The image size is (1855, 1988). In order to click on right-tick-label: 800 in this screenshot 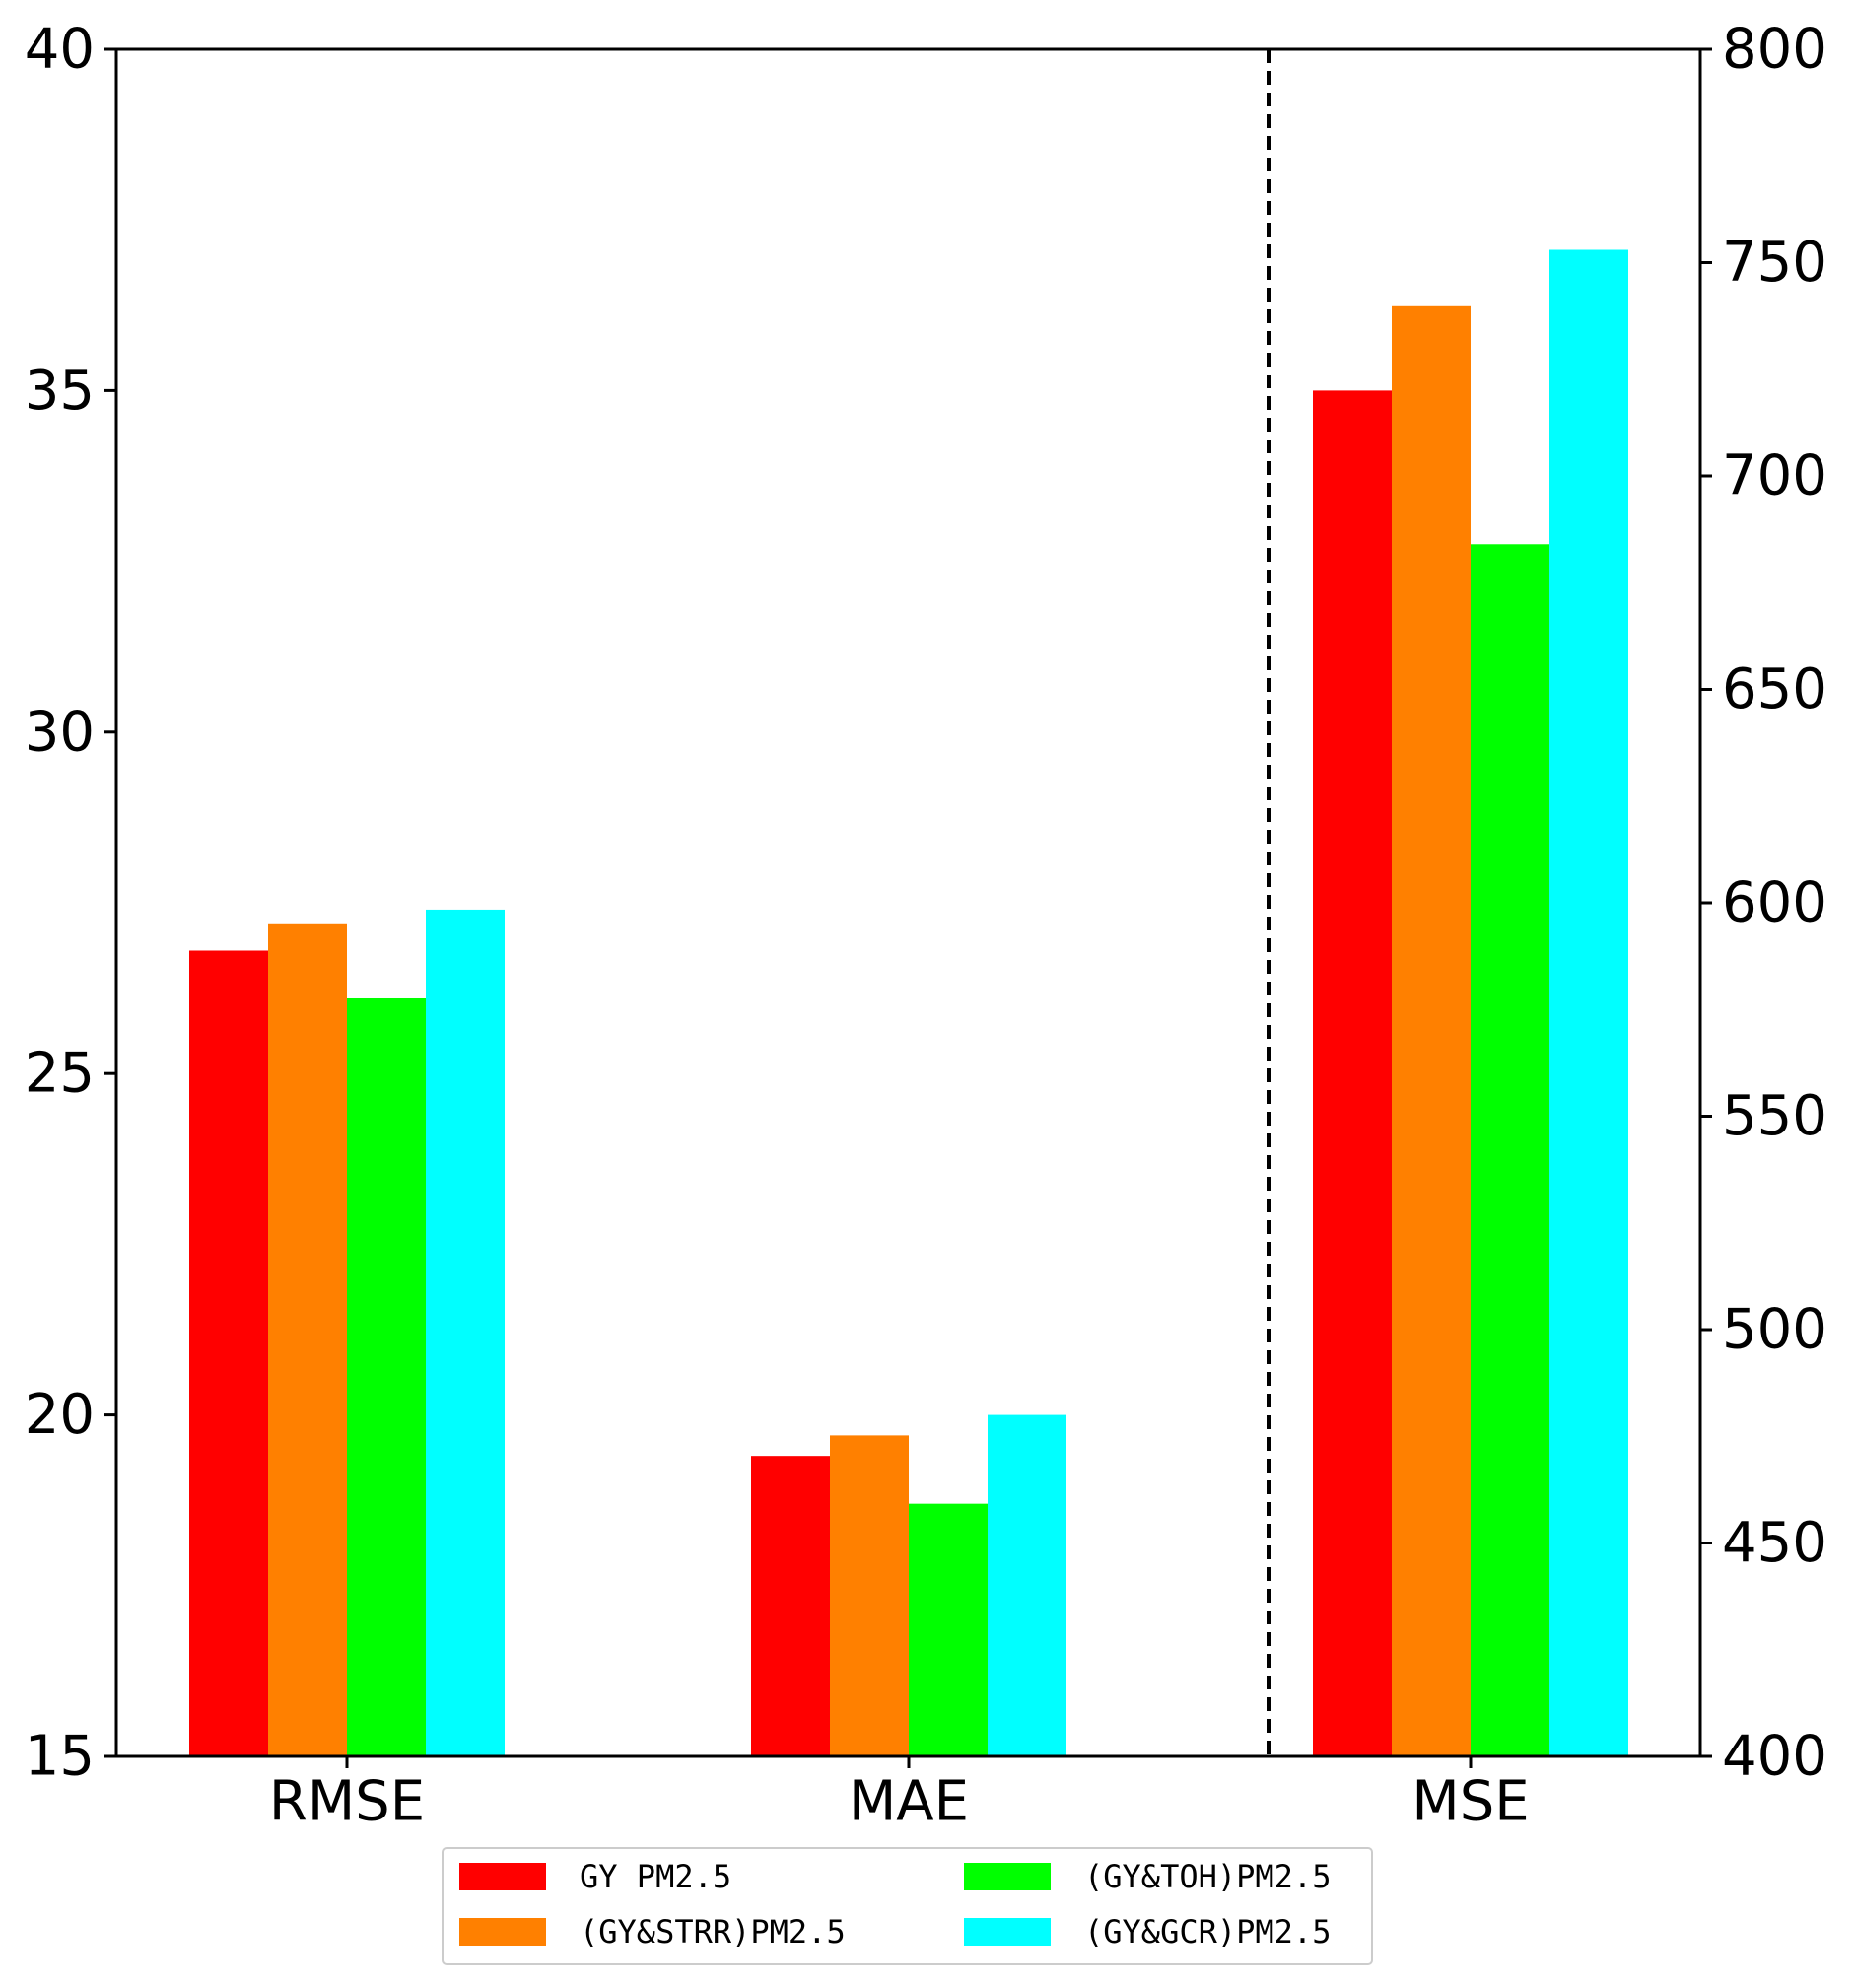, I will do `click(1774, 50)`.